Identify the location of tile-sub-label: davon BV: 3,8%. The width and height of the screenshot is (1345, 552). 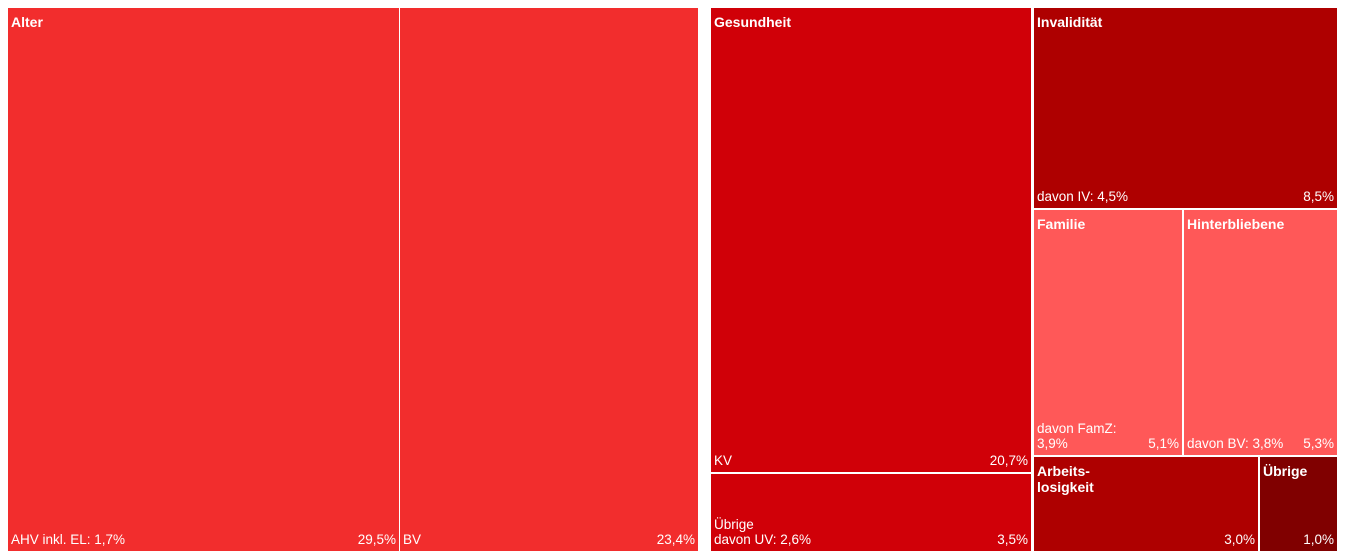
(1235, 443).